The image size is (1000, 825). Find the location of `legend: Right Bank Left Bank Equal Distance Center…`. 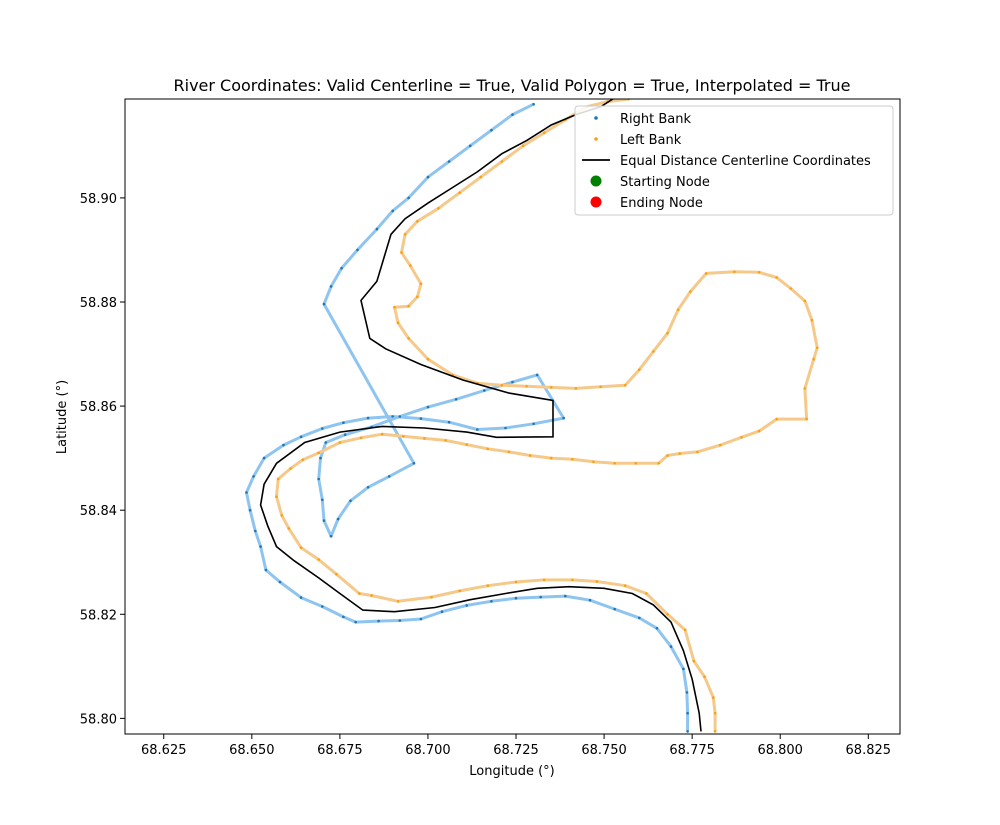

legend: Right Bank Left Bank Equal Distance Center… is located at coordinates (734, 160).